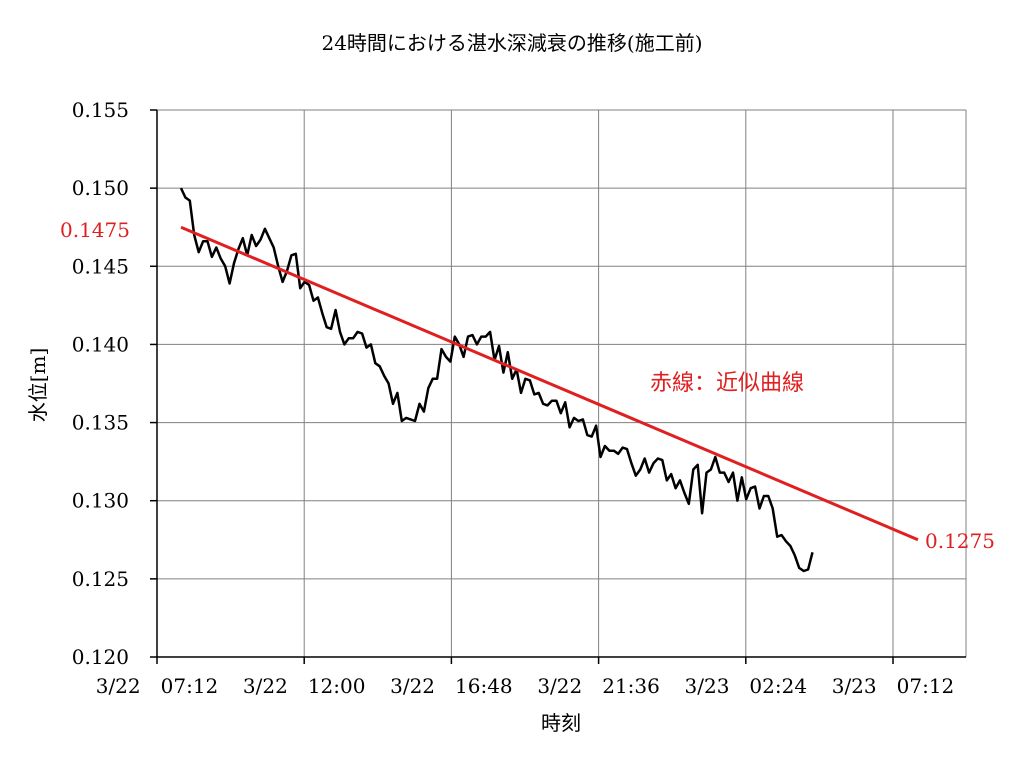 The image size is (1024, 768). Describe the element at coordinates (561, 723) in the screenshot. I see `x-axis-label: 時刻` at that location.